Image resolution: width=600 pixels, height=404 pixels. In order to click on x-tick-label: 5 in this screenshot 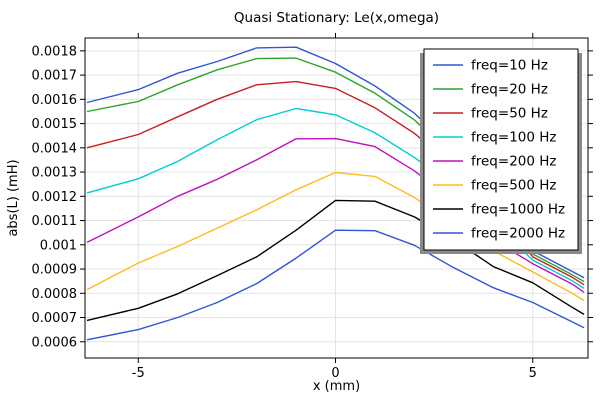, I will do `click(533, 373)`.